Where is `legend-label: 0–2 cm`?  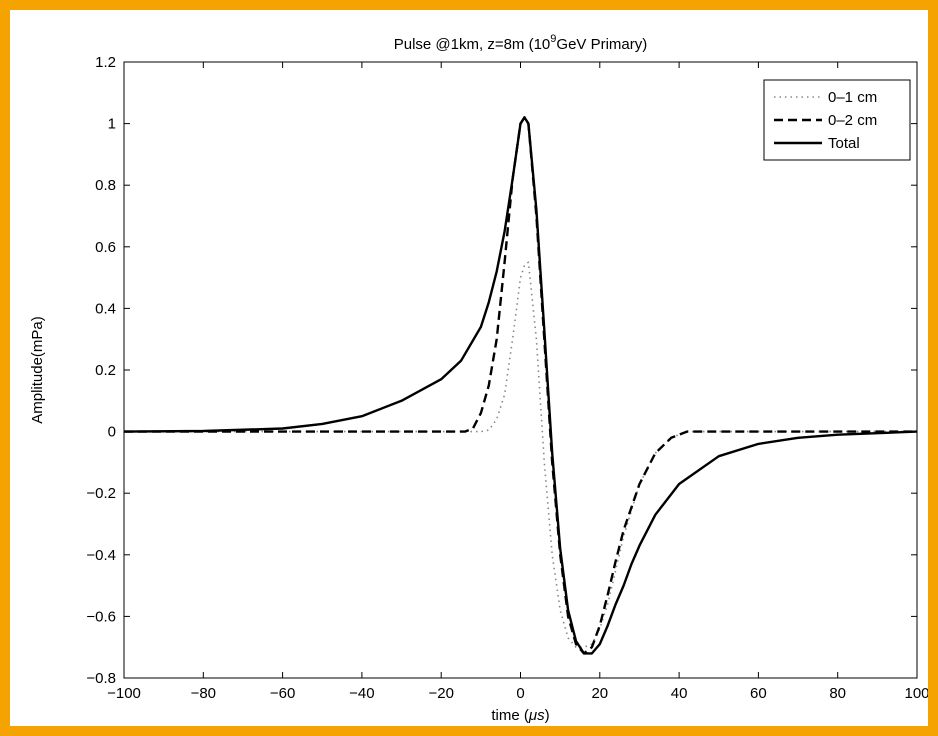
legend-label: 0–2 cm is located at coordinates (852, 120).